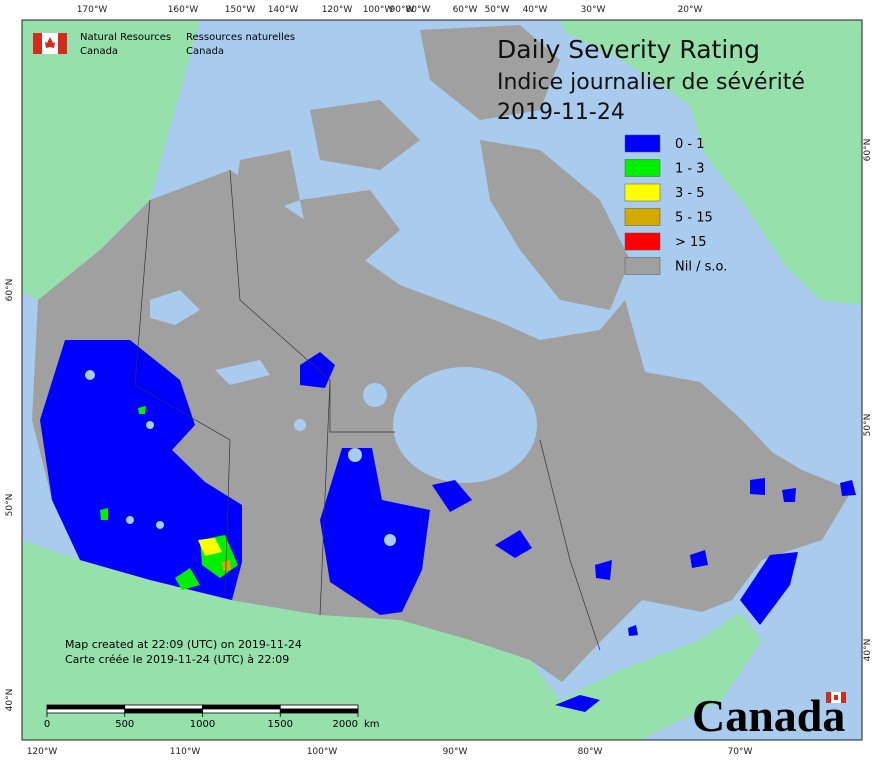 The height and width of the screenshot is (764, 880). Describe the element at coordinates (593, 10) in the screenshot. I see `longitude-label: 30°W` at that location.